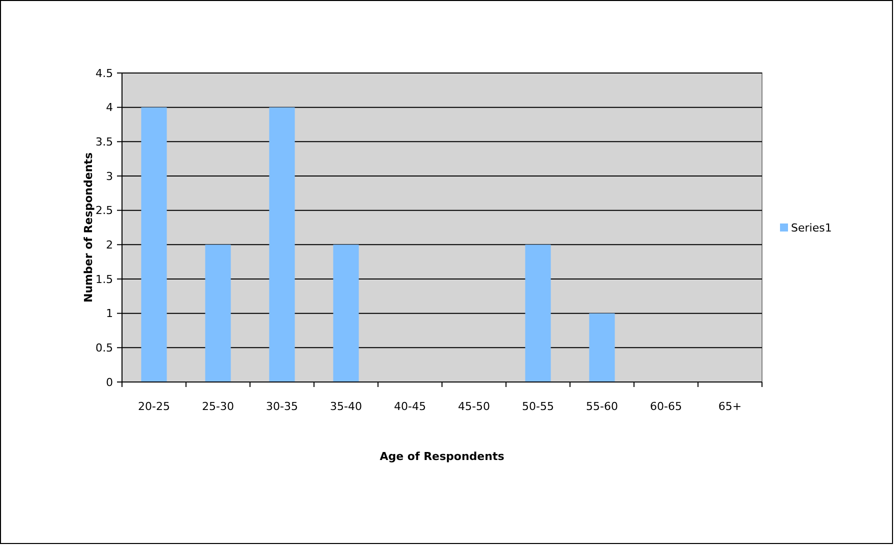 This screenshot has width=895, height=546. I want to click on y-tick-label: 2, so click(109, 245).